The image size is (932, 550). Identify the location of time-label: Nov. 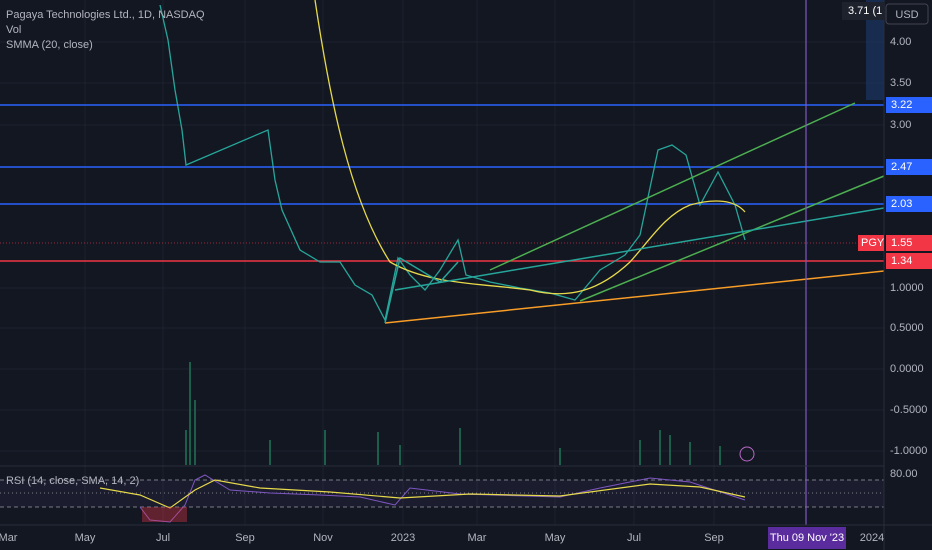
(323, 538).